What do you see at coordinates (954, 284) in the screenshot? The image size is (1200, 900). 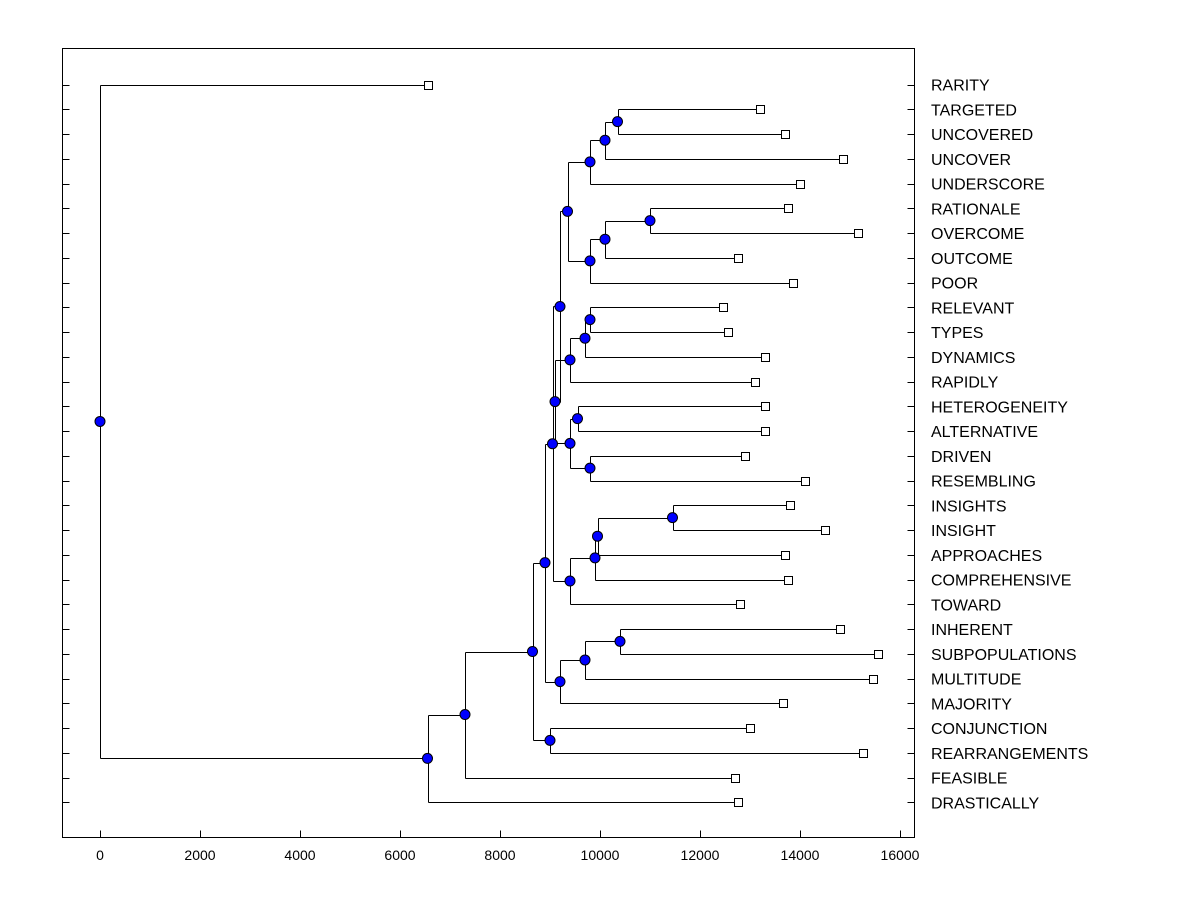 I see `leaf-label: POOR` at bounding box center [954, 284].